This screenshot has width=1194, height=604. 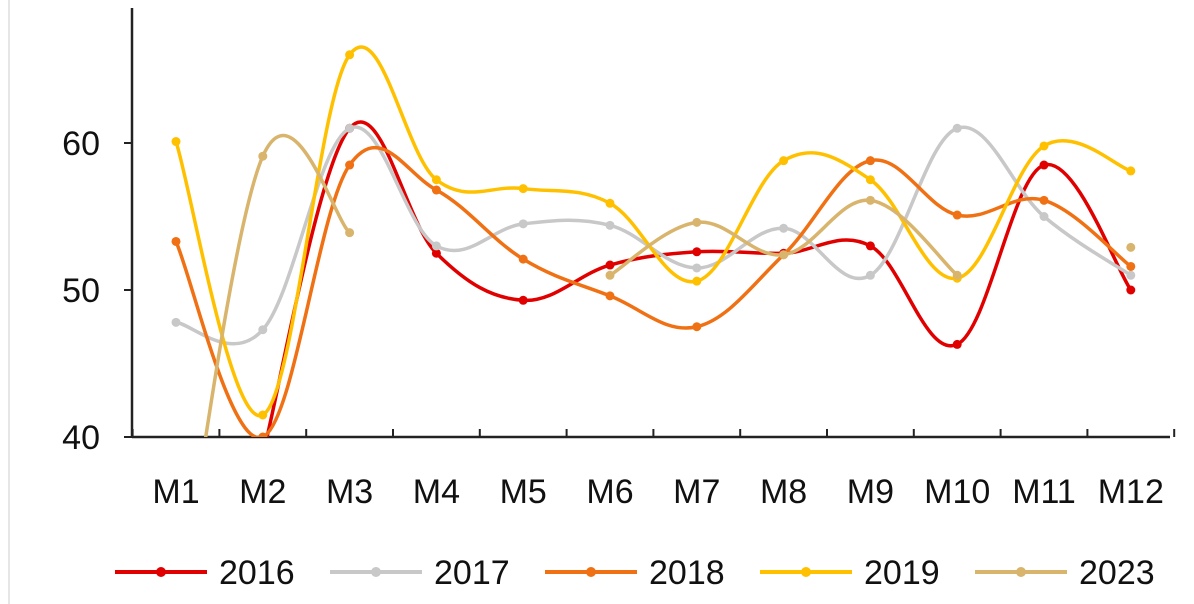 I want to click on y-tick-label: 50, so click(x=81, y=291).